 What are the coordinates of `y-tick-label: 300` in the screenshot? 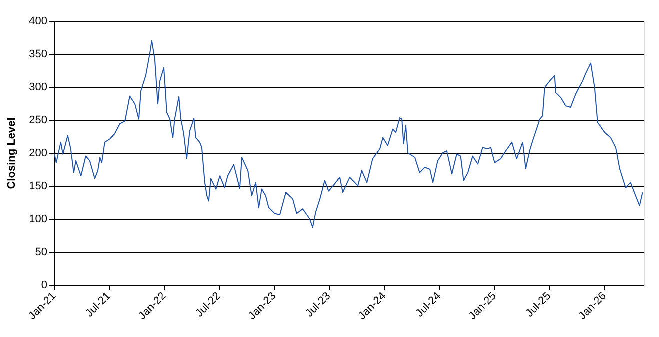 It's located at (38, 88).